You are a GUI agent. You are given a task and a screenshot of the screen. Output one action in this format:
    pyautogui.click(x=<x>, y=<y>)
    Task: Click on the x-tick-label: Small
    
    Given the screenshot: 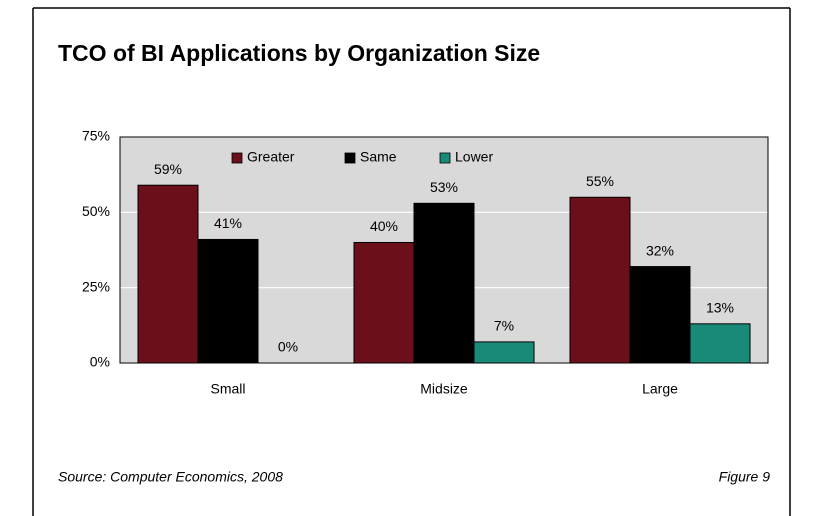 What is the action you would take?
    pyautogui.click(x=227, y=389)
    